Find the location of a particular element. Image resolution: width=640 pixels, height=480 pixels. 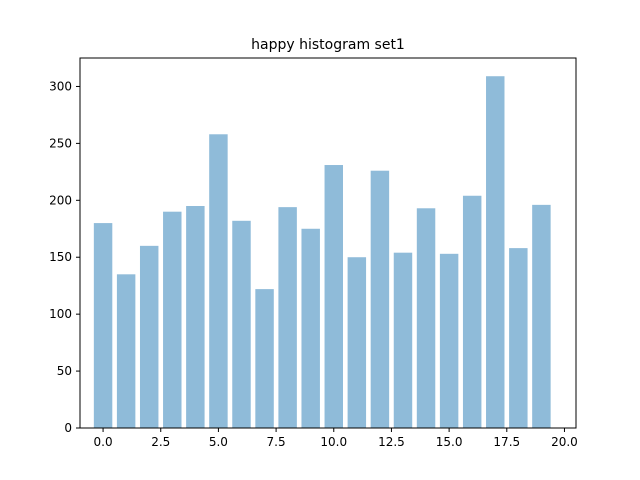

x-tick-label: 20.0 is located at coordinates (564, 442).